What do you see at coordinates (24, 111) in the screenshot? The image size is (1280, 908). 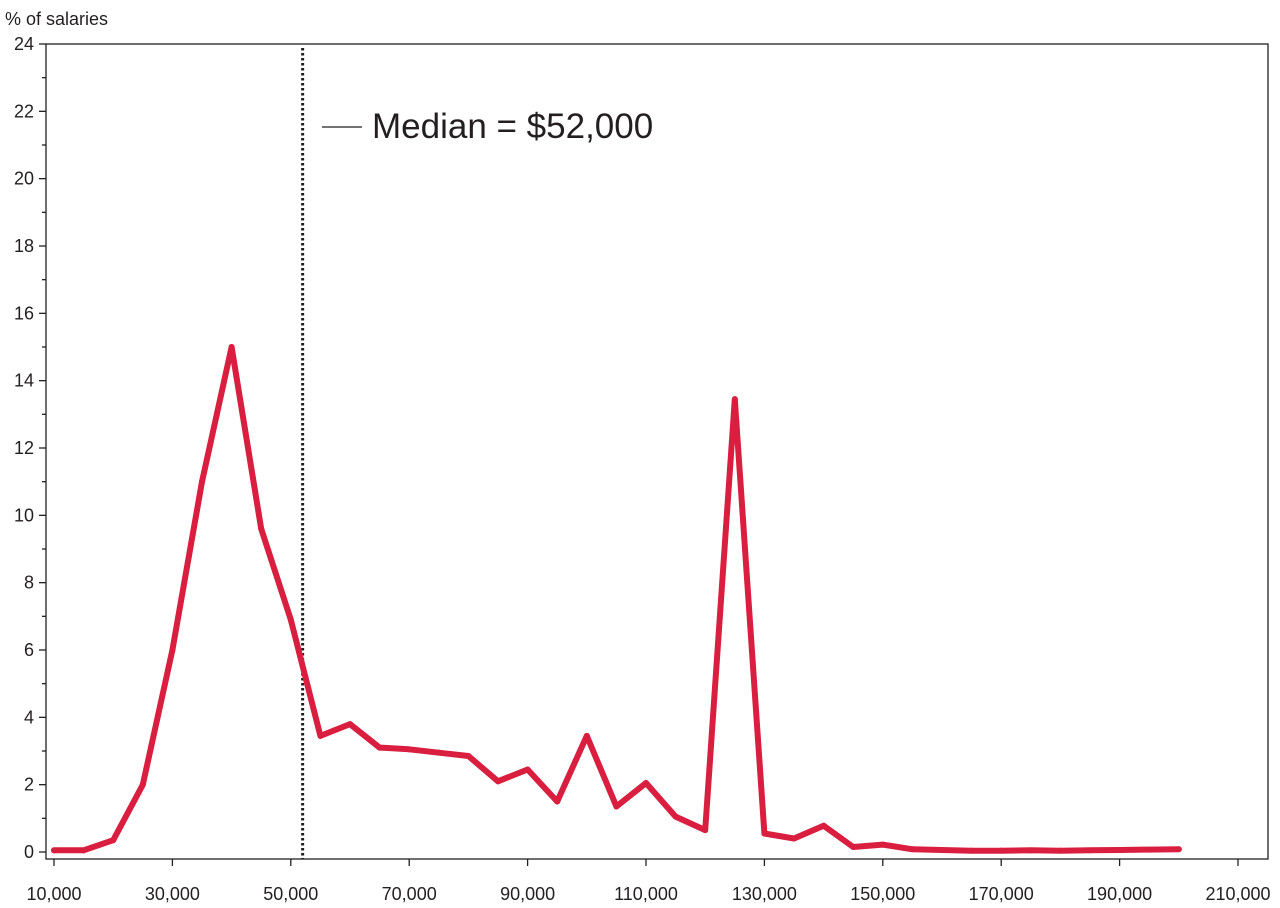 I see `y-tick-label: 22` at bounding box center [24, 111].